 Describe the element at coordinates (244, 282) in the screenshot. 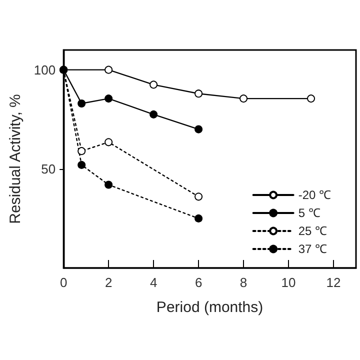

I see `x-tick-label: 8` at that location.